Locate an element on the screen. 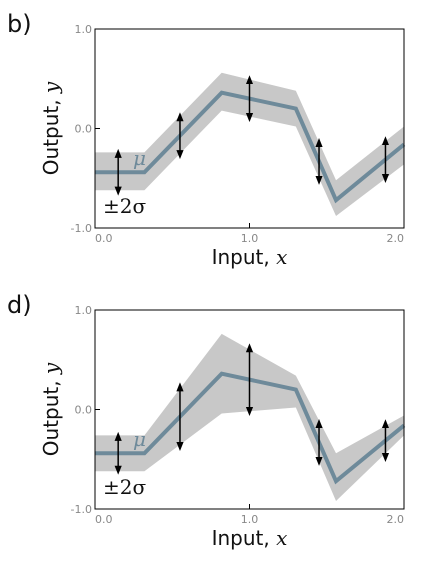  panel-label: b) is located at coordinates (19, 24).